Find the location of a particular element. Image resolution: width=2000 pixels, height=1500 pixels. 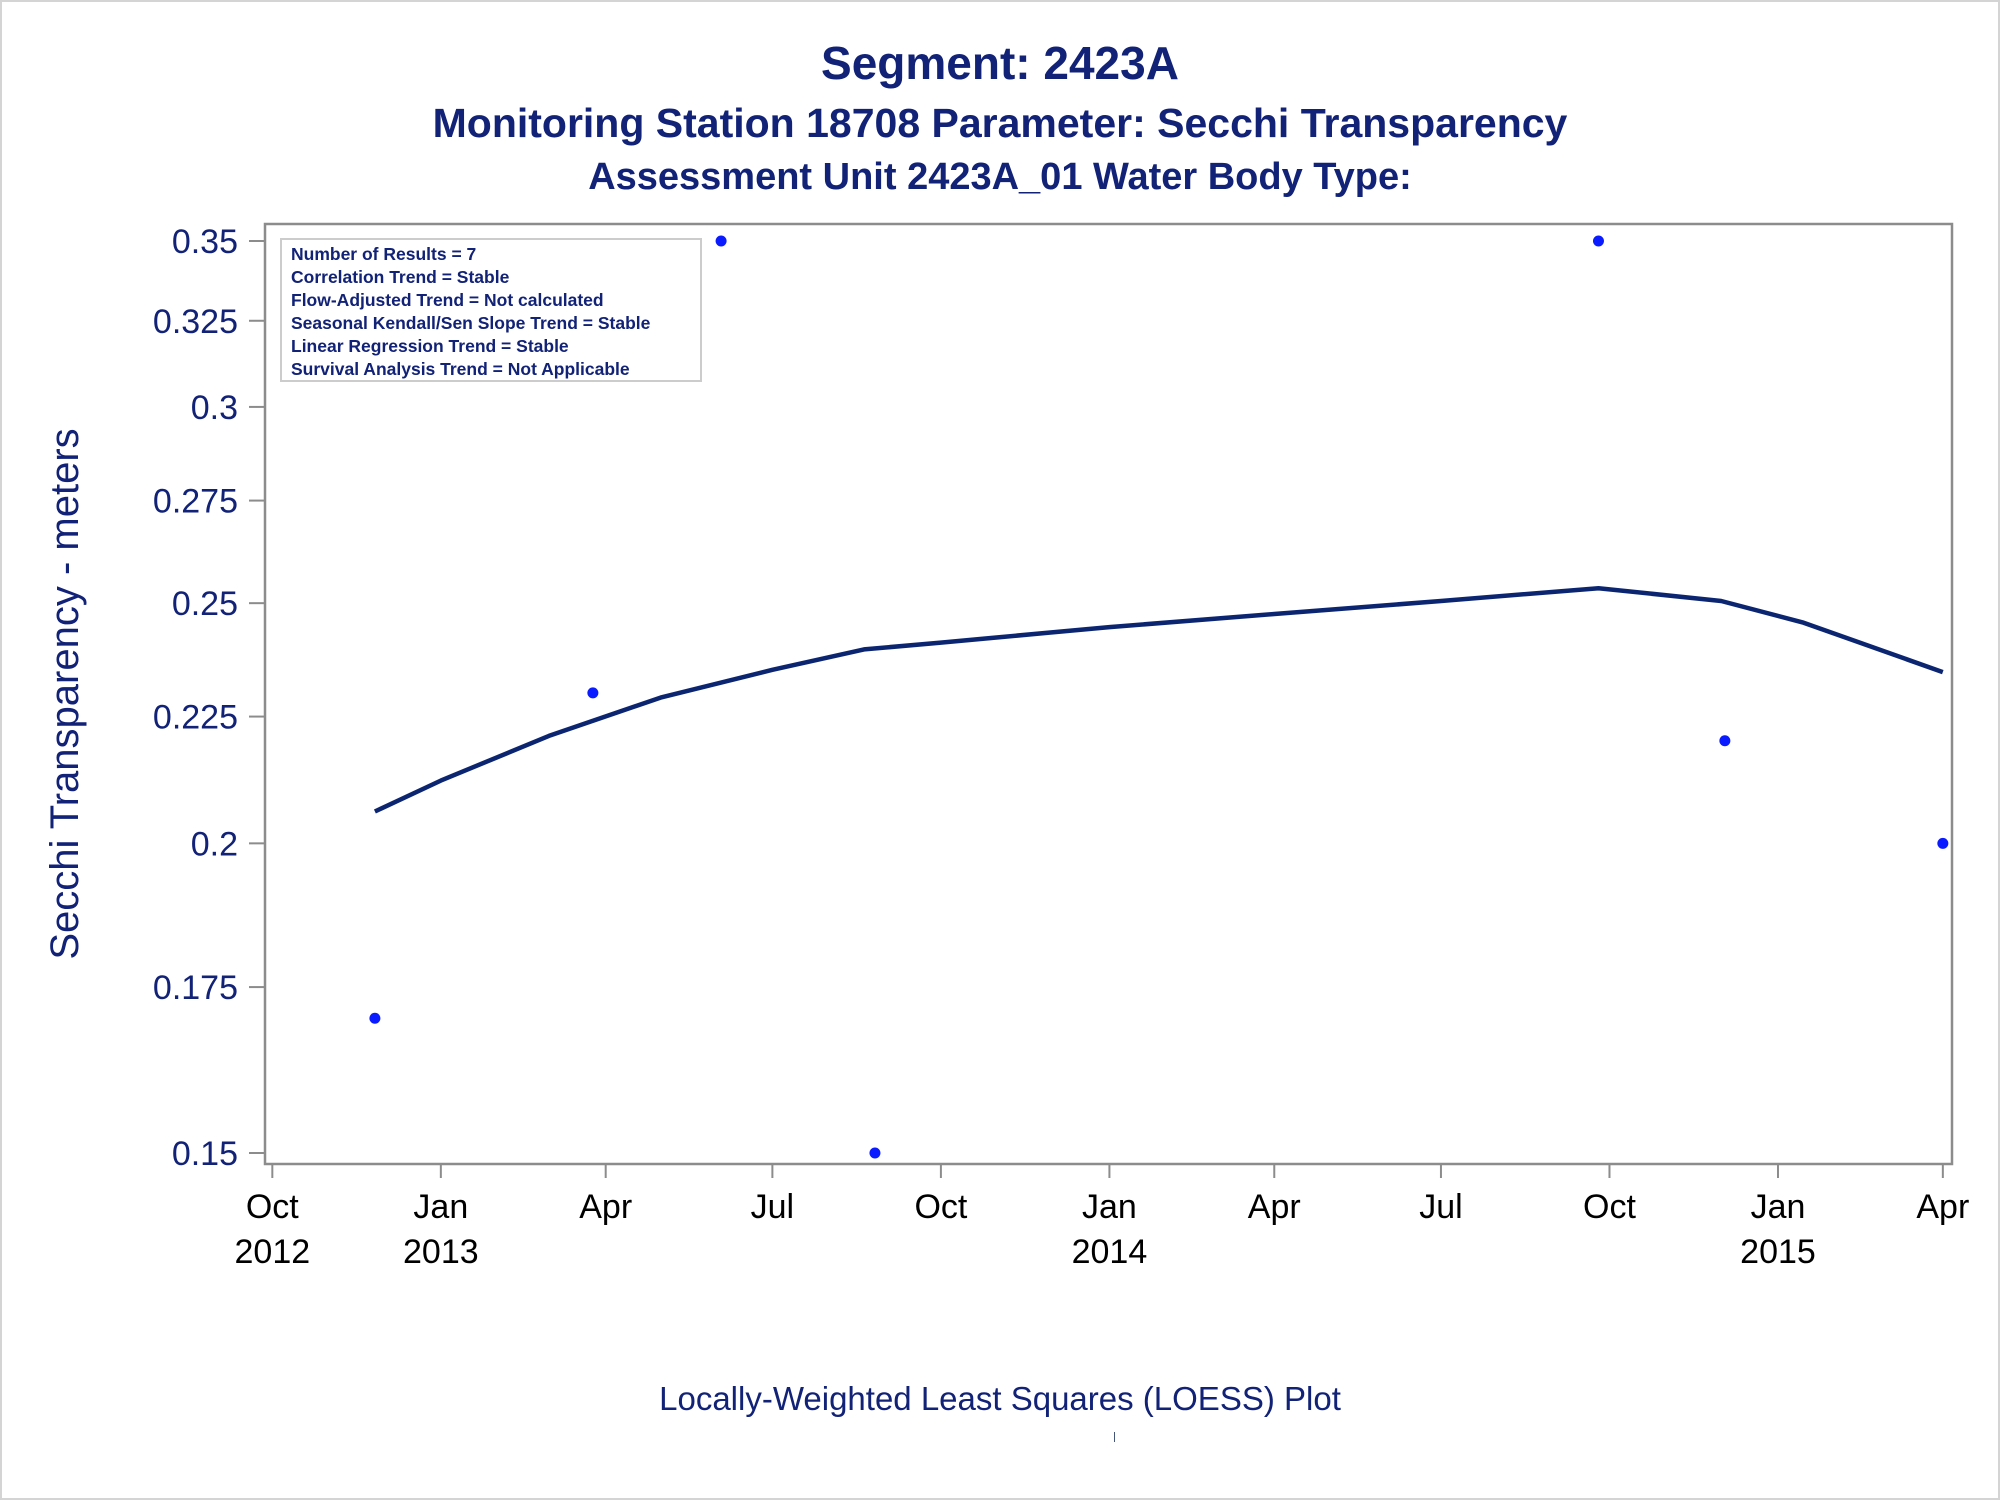

stats-box-border is located at coordinates (491, 310).